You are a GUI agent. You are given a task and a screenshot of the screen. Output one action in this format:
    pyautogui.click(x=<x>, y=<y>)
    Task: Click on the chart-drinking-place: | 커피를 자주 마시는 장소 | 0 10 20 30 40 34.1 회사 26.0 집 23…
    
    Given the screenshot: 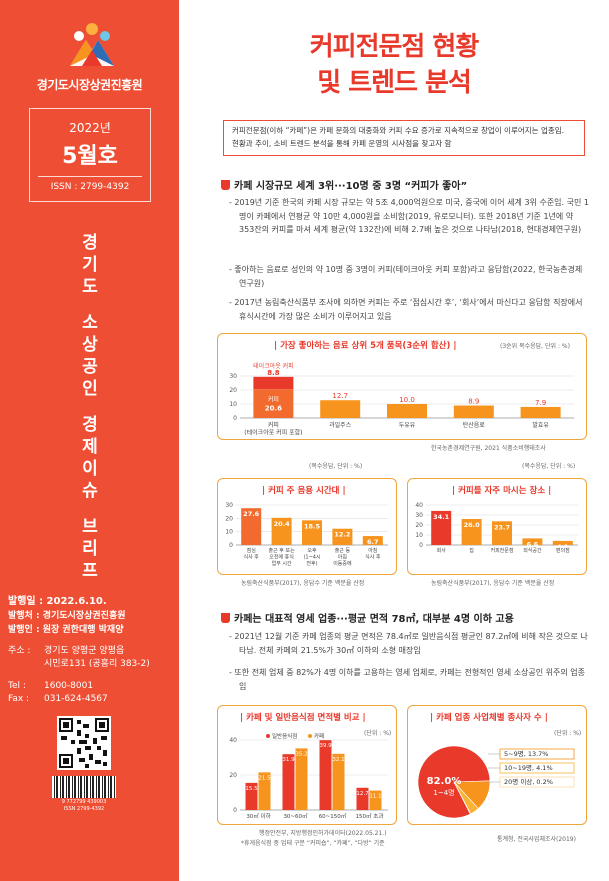 What is the action you would take?
    pyautogui.click(x=497, y=526)
    